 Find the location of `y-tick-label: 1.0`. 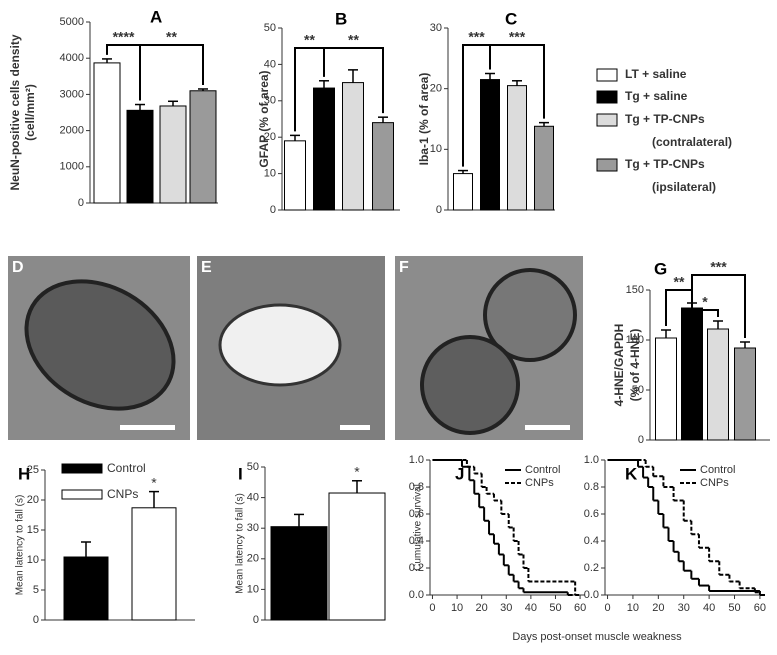

y-tick-label: 1.0 is located at coordinates (591, 460).